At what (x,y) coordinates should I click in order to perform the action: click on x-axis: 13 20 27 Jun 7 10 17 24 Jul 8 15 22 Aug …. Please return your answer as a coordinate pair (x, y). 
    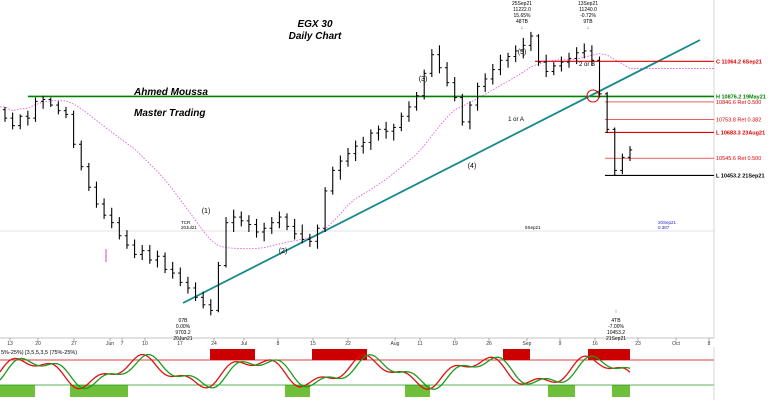
    Looking at the image, I should click on (359, 342).